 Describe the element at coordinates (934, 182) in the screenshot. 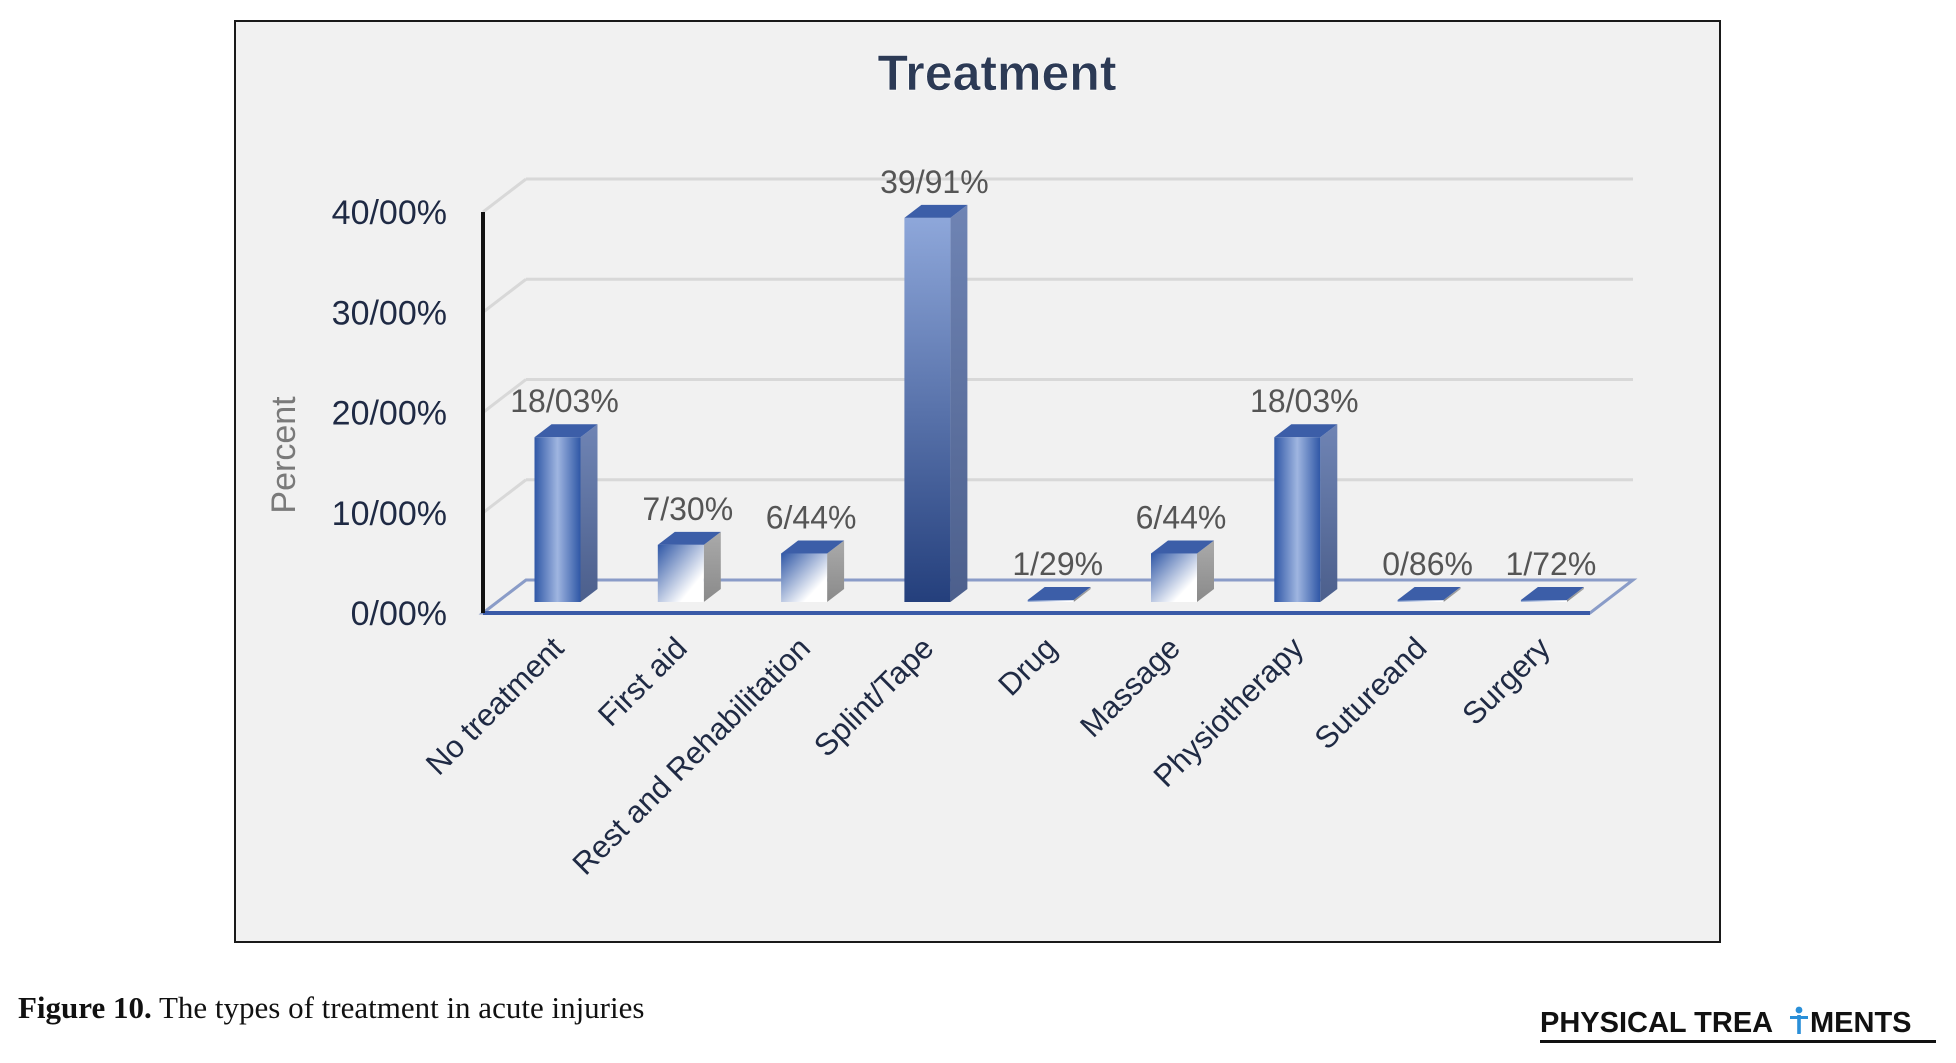

I see `data-label: 39/91%` at that location.